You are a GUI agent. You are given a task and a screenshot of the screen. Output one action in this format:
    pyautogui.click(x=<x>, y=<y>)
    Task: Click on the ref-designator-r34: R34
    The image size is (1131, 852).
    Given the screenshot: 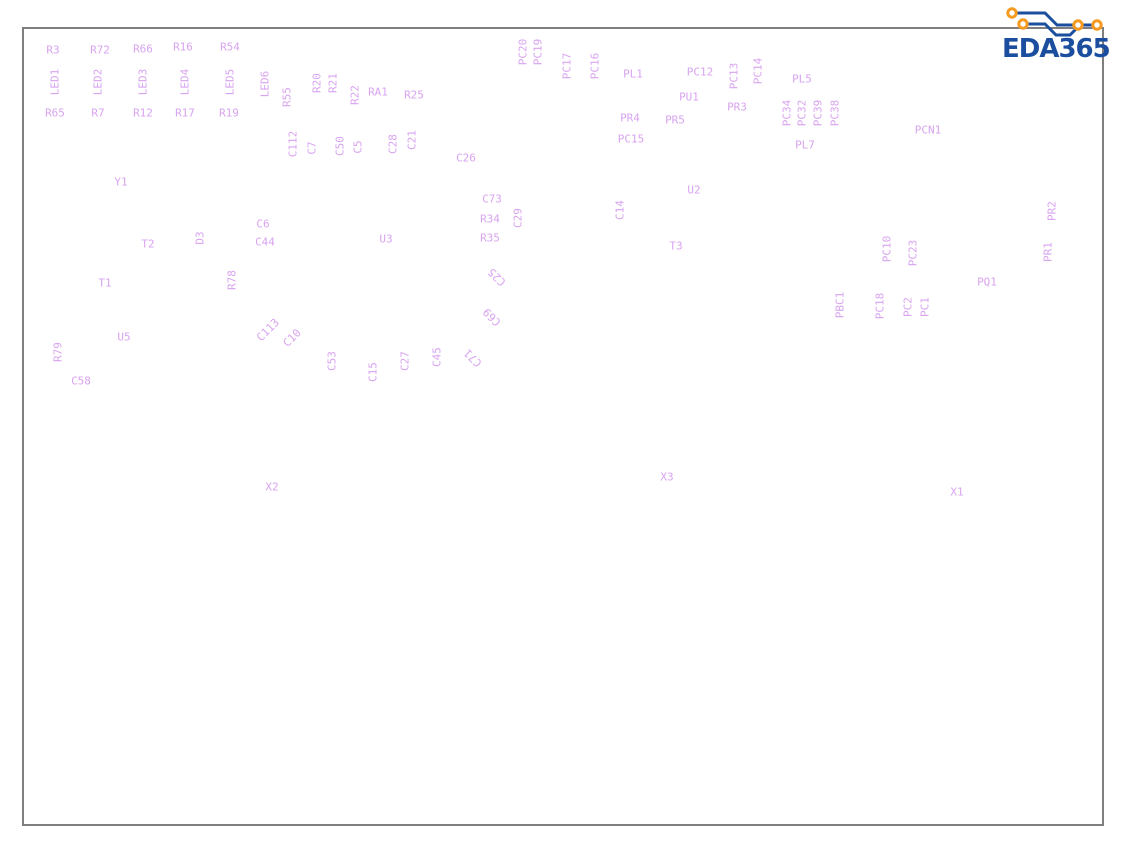 What is the action you would take?
    pyautogui.click(x=490, y=219)
    